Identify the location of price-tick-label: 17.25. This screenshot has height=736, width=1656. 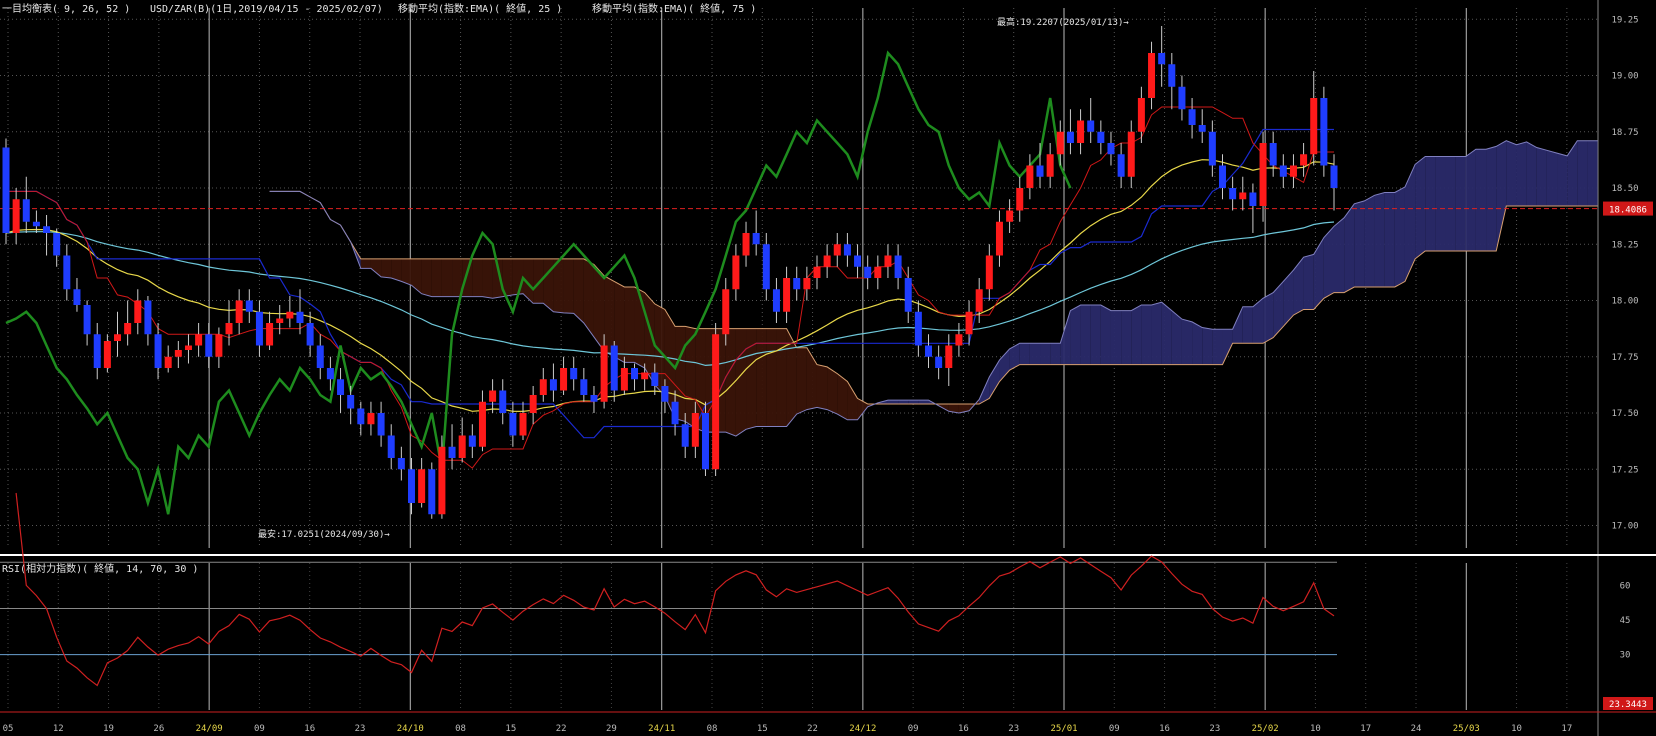
(1624, 470).